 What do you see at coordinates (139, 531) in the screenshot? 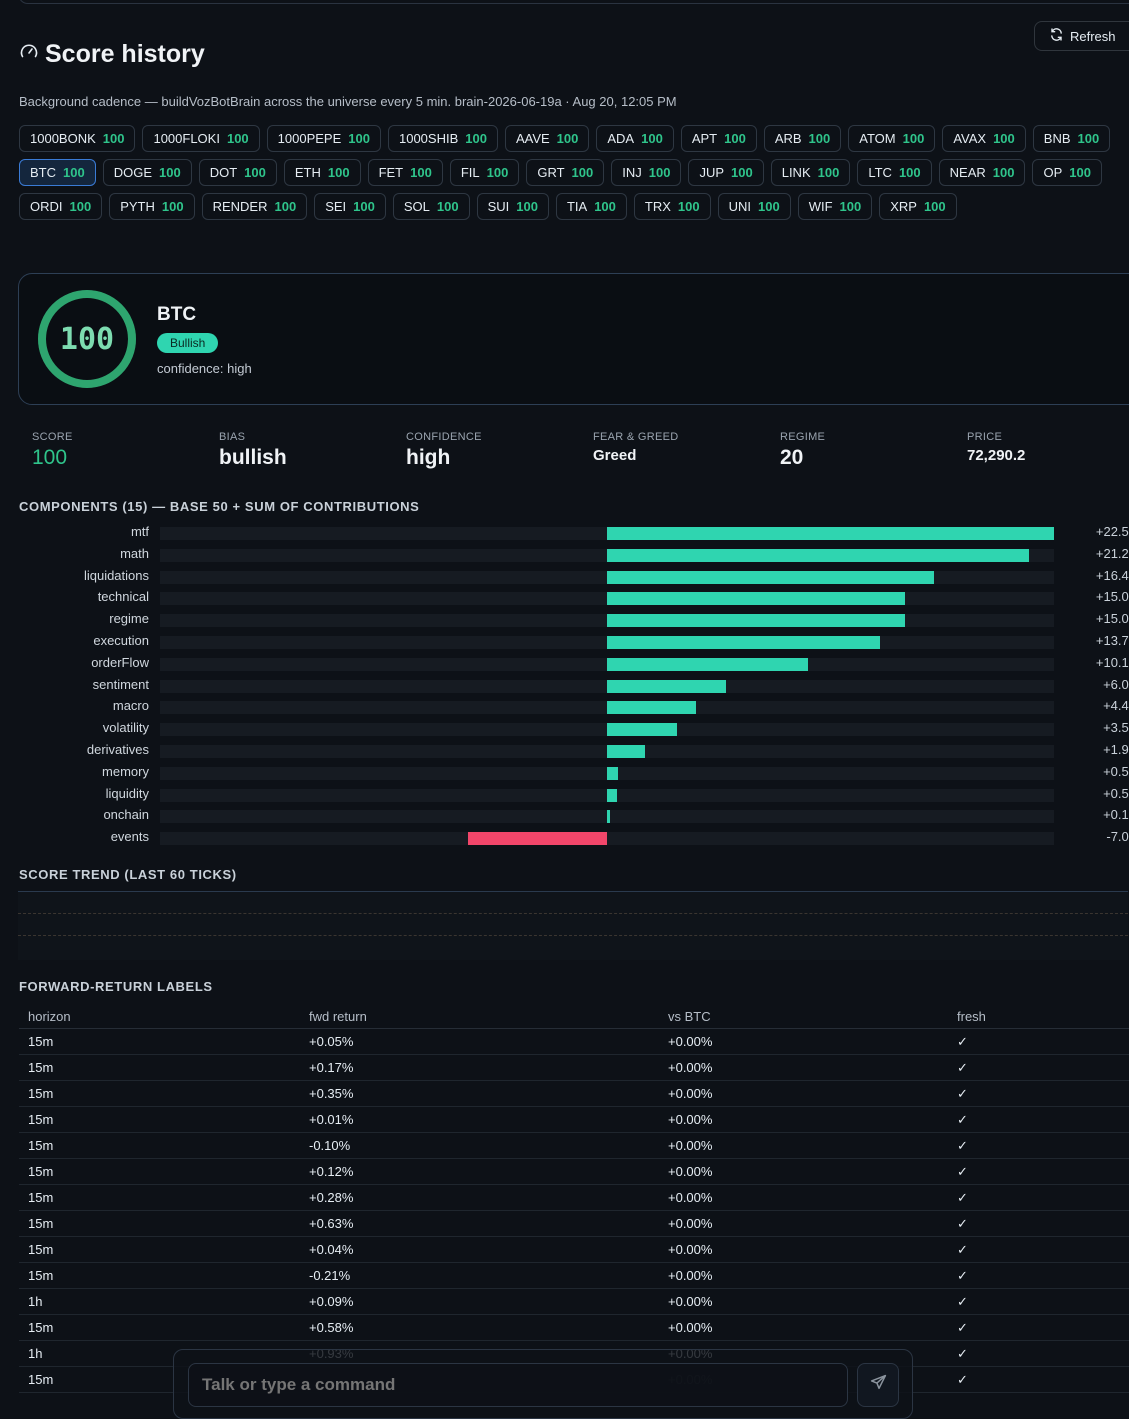
I see `component-name: mtf` at bounding box center [139, 531].